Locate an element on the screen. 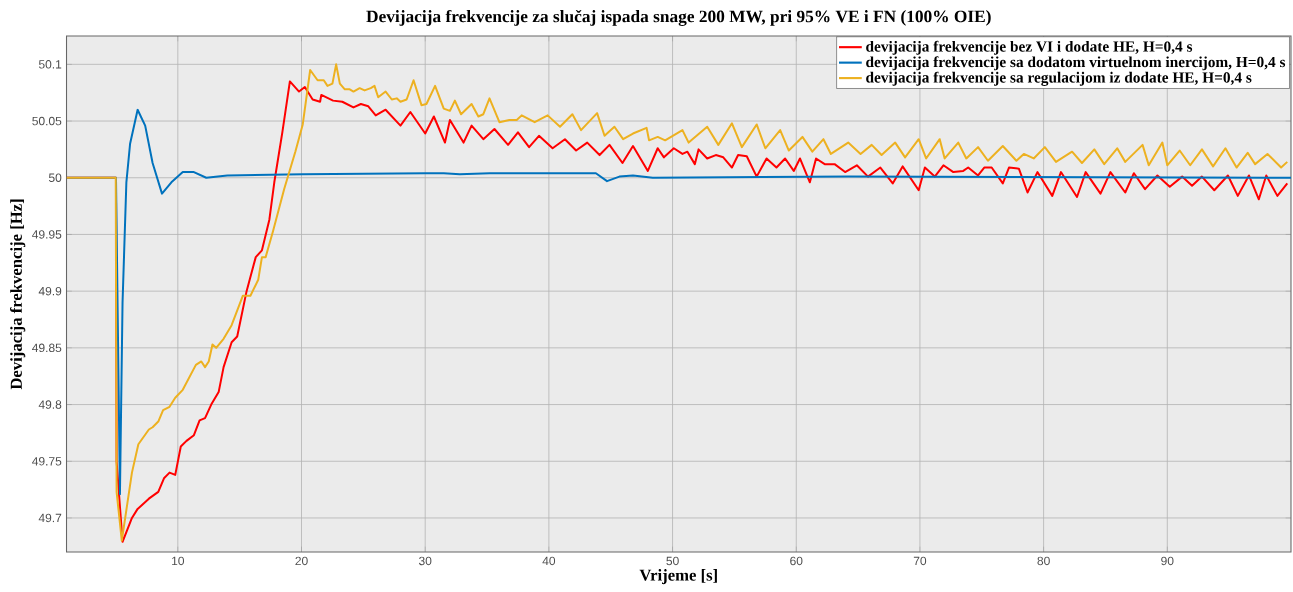 This screenshot has height=592, width=1293. y-tick-label: 49.85 is located at coordinates (47, 348).